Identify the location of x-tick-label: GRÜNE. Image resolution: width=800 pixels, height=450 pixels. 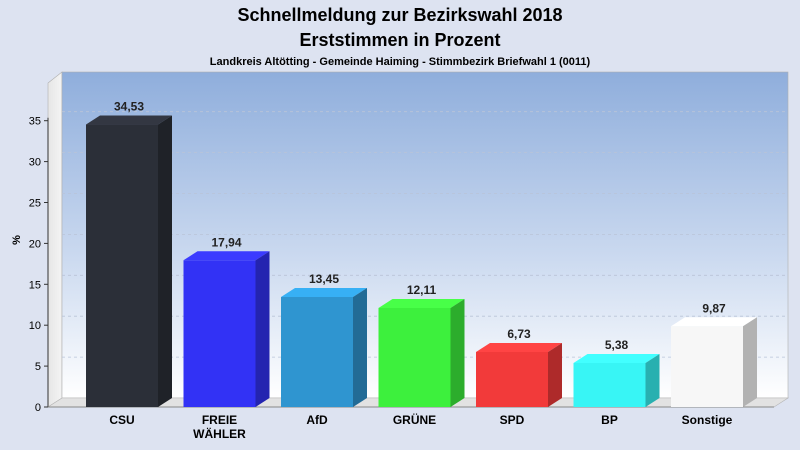
(414, 419).